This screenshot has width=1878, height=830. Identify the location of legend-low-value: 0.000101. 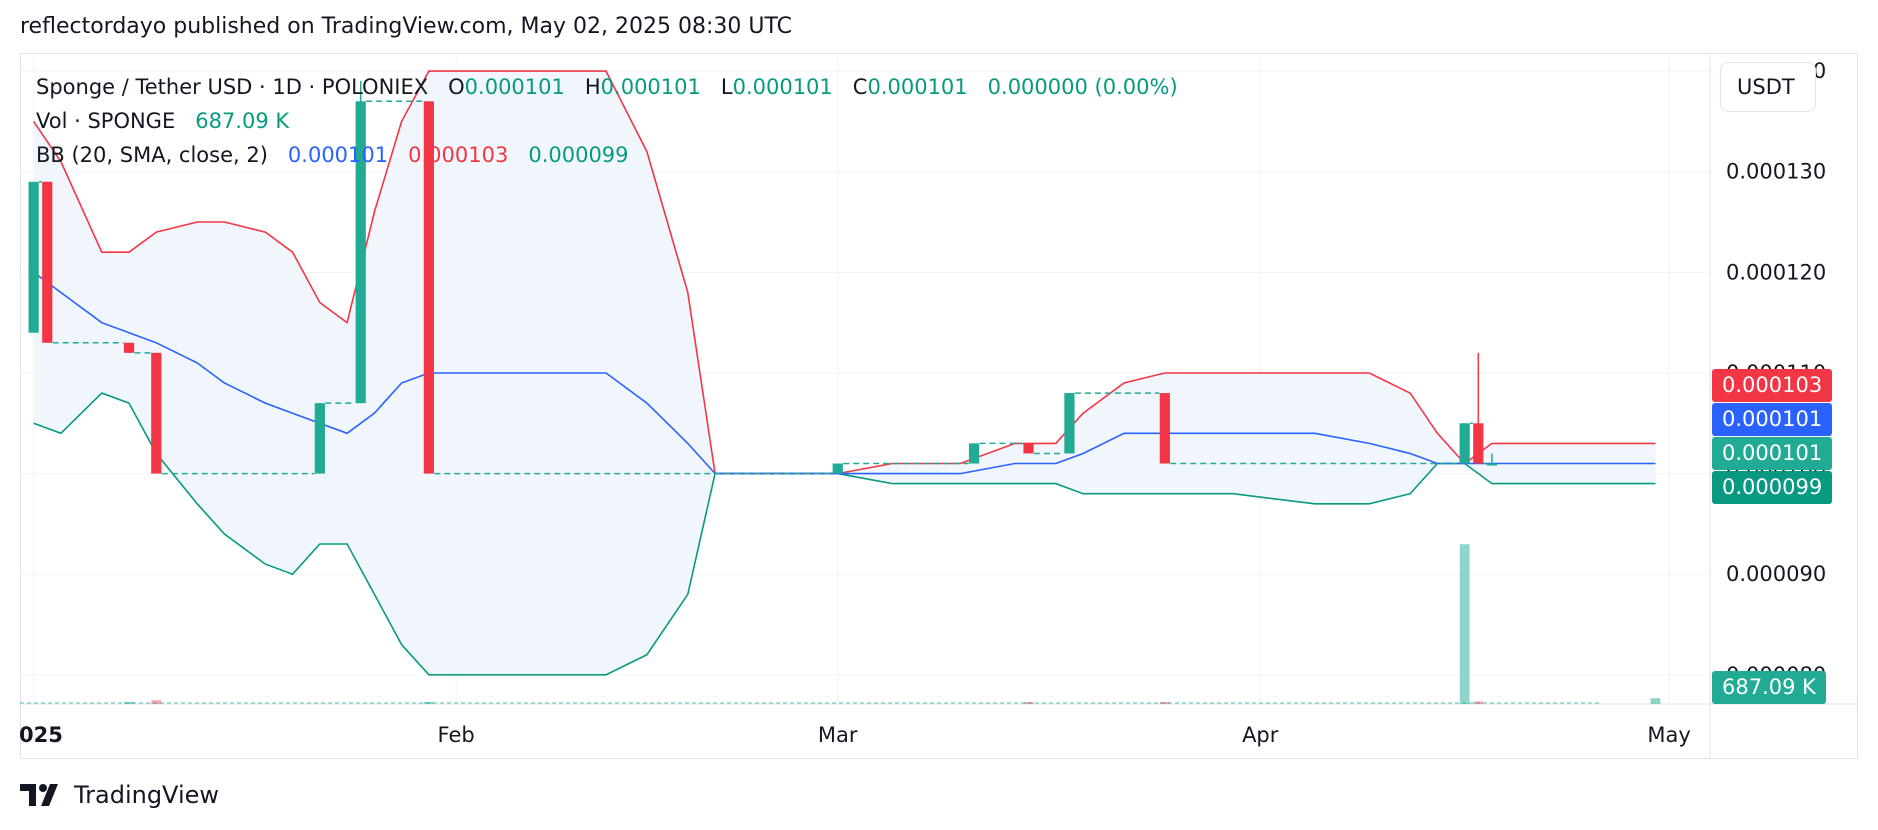
(782, 87).